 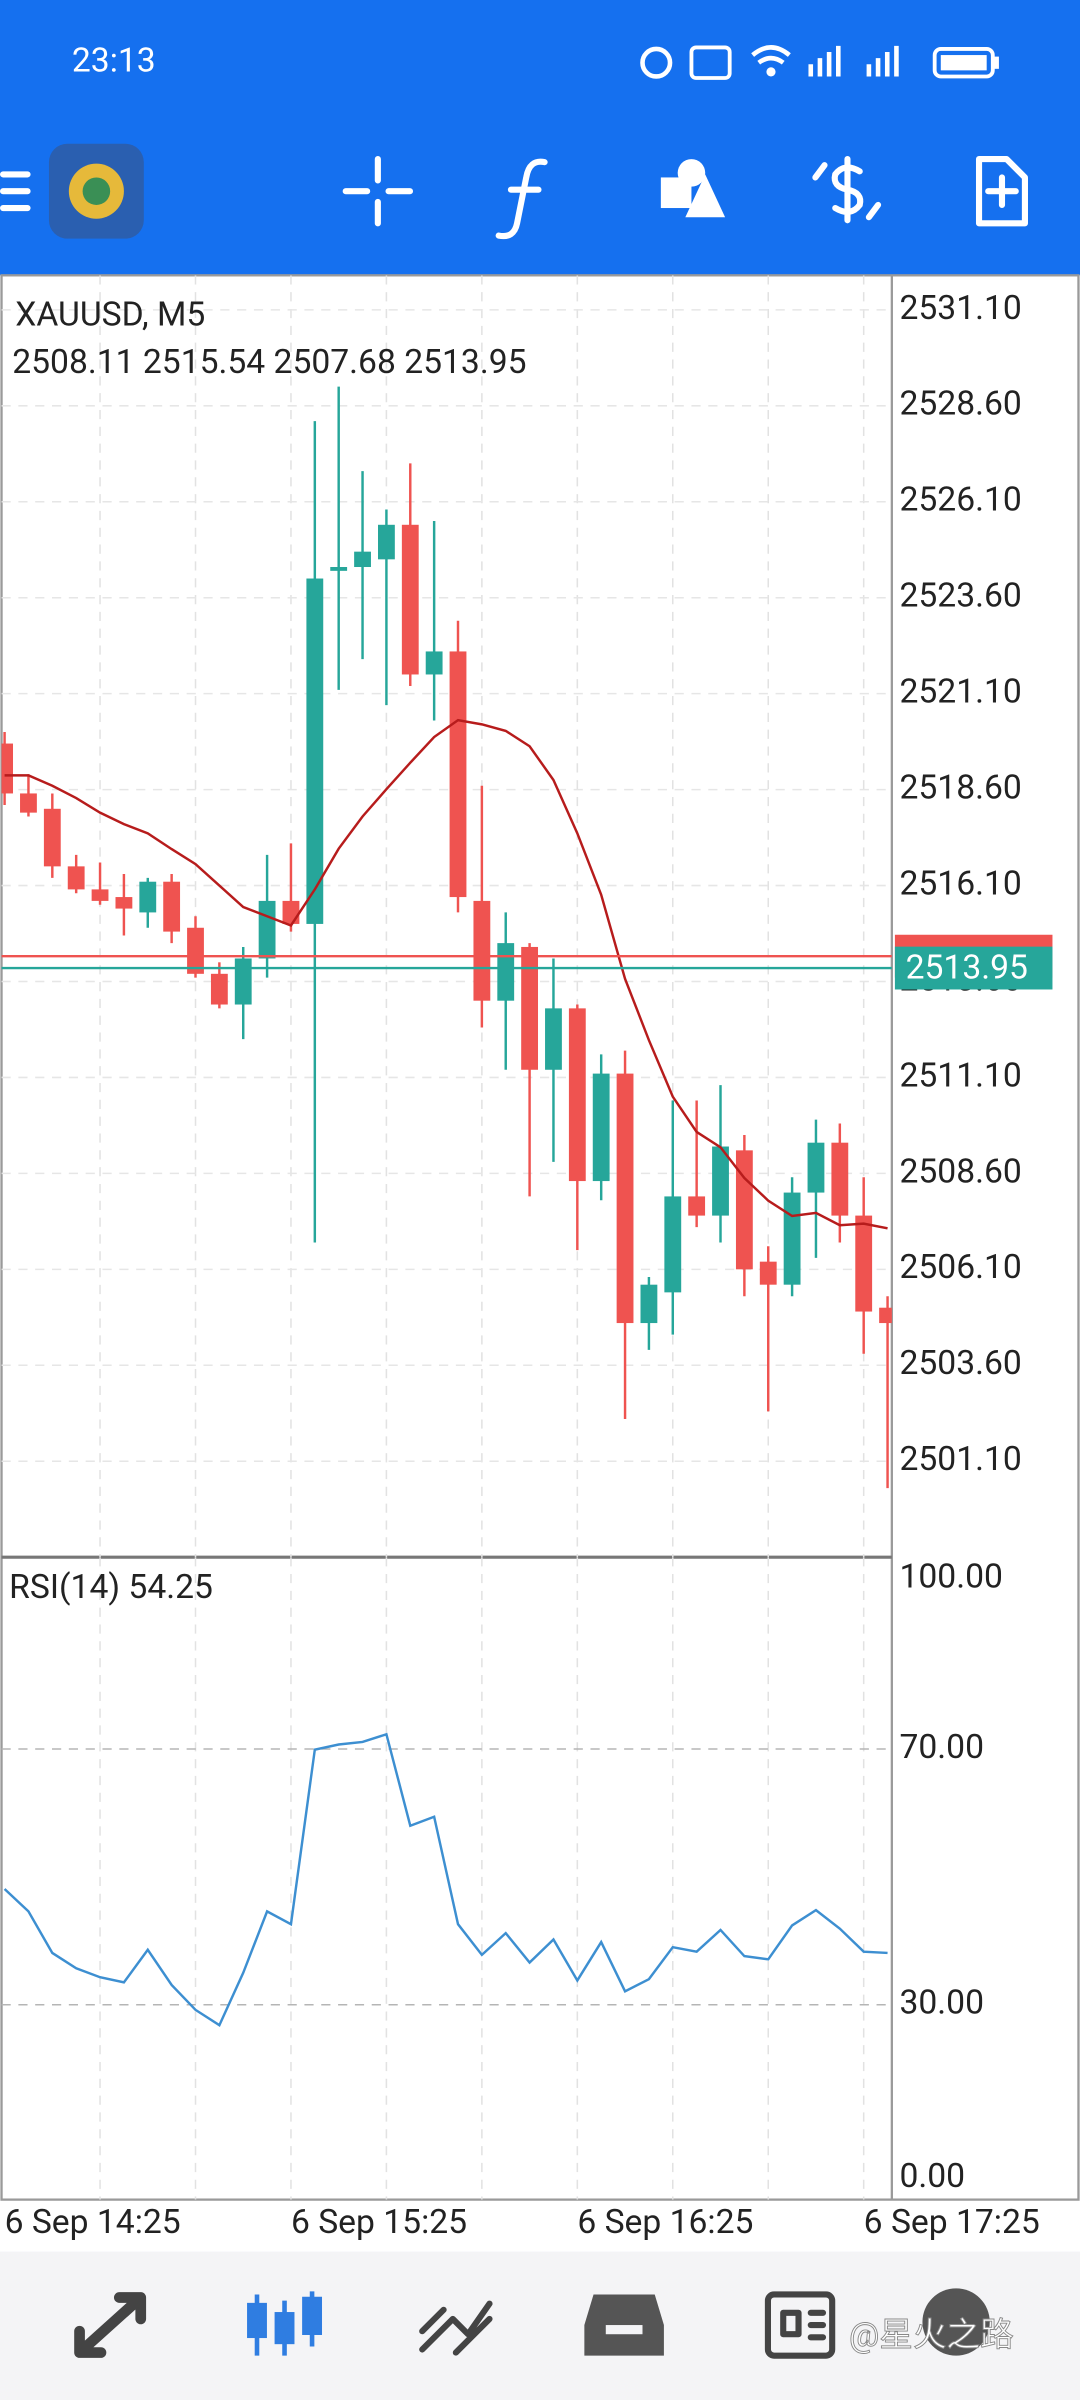 What do you see at coordinates (967, 967) in the screenshot?
I see `price-badge-label: 2513.95` at bounding box center [967, 967].